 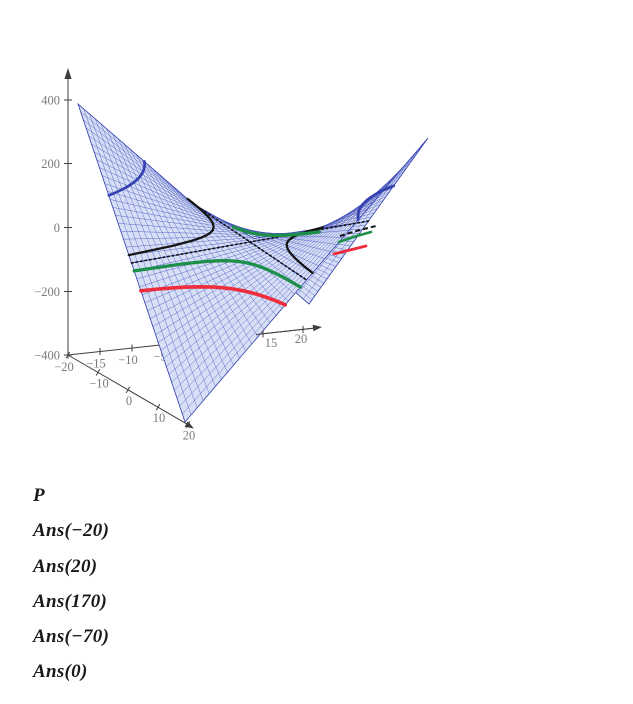 I want to click on axis-tick-label: −15, so click(x=96, y=364).